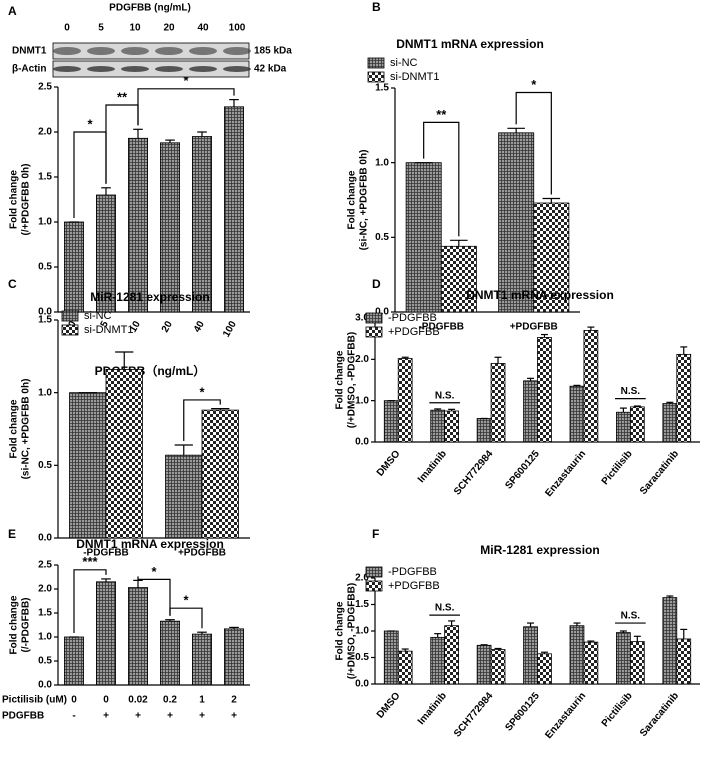  What do you see at coordinates (352, 380) in the screenshot?
I see `y-axis-label: (/+DMSO, -PDGFBB)` at bounding box center [352, 380].